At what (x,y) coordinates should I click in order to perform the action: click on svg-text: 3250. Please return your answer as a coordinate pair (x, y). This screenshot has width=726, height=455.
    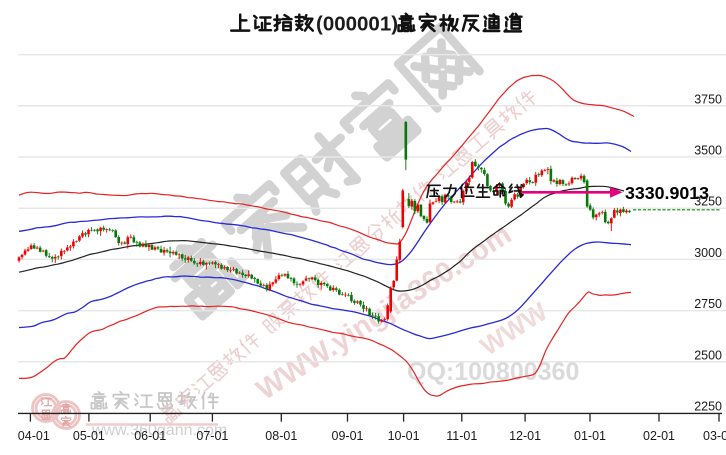
    Looking at the image, I should click on (708, 202).